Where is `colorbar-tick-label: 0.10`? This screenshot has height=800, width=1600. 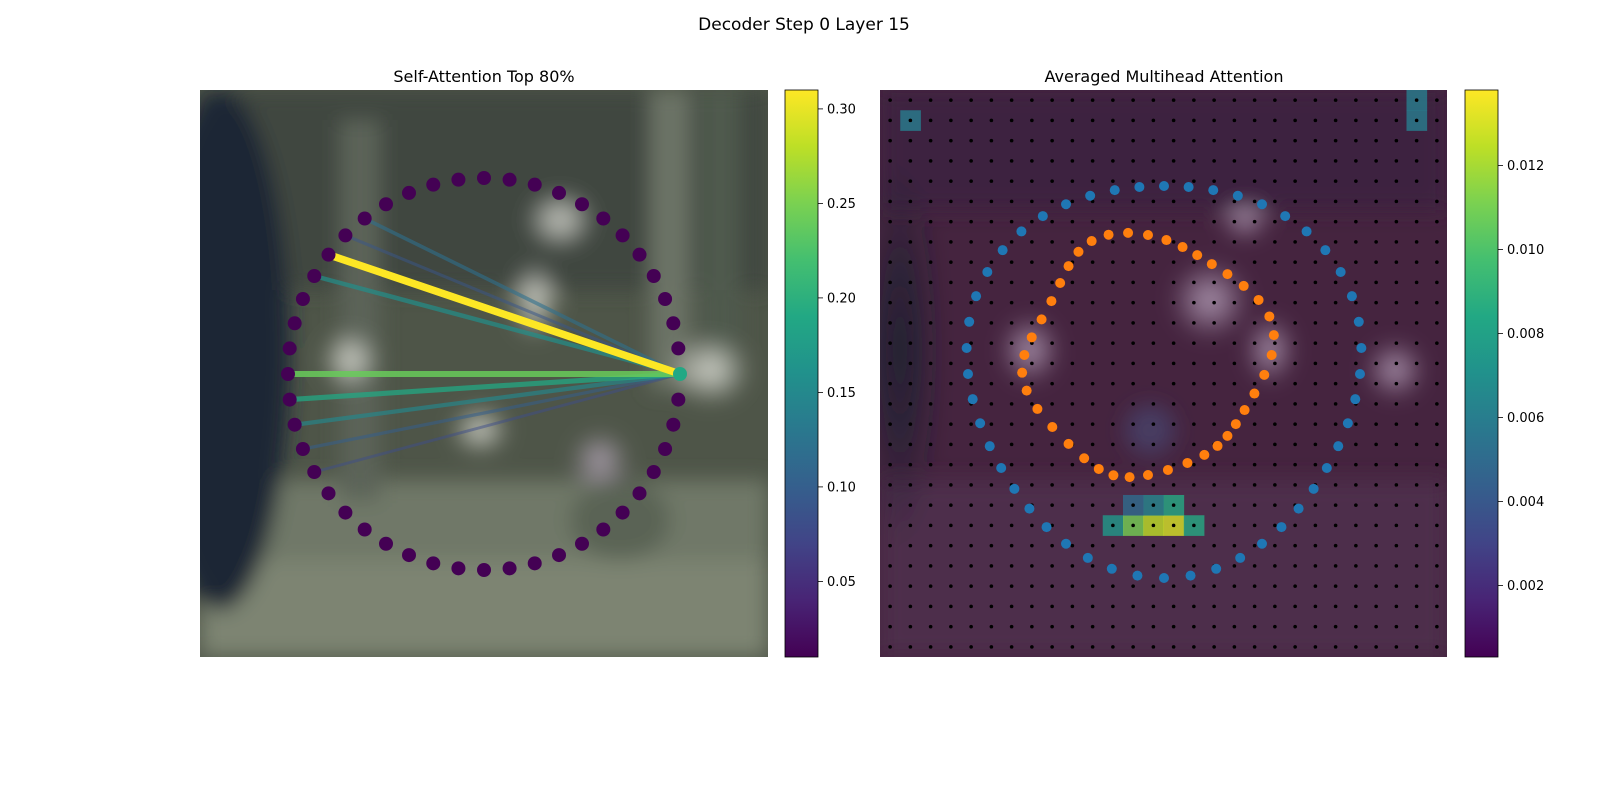 colorbar-tick-label: 0.10 is located at coordinates (841, 487).